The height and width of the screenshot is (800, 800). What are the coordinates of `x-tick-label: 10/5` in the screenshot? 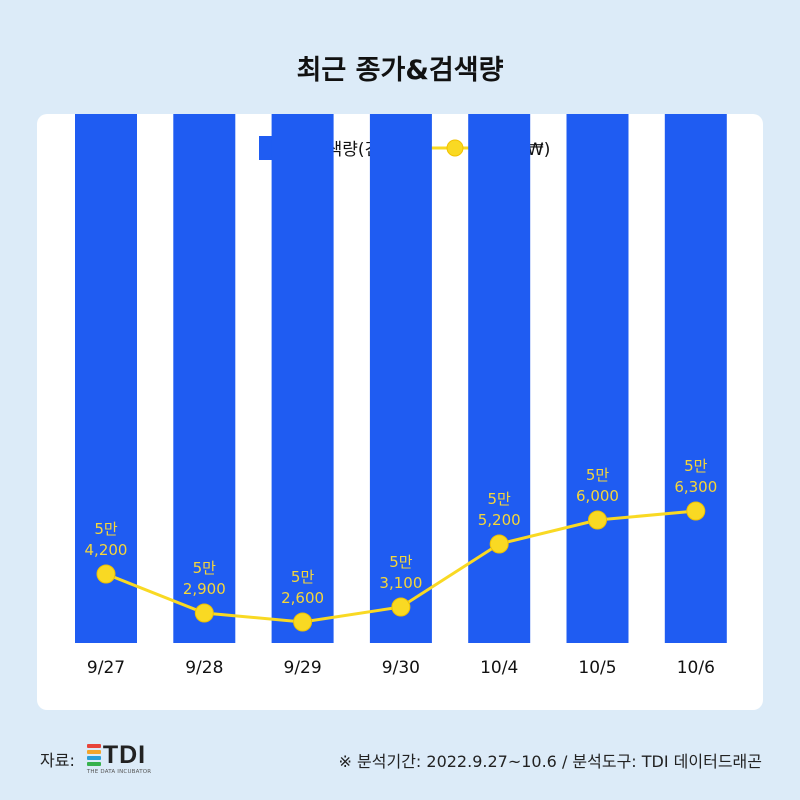 It's located at (597, 668).